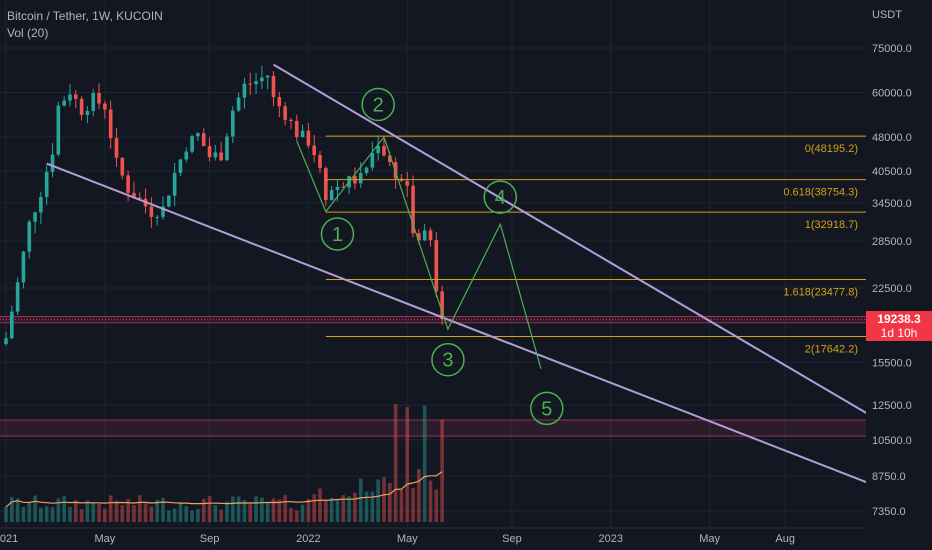 The height and width of the screenshot is (550, 932). Describe the element at coordinates (892, 441) in the screenshot. I see `price-tick-label: 10500.0` at that location.